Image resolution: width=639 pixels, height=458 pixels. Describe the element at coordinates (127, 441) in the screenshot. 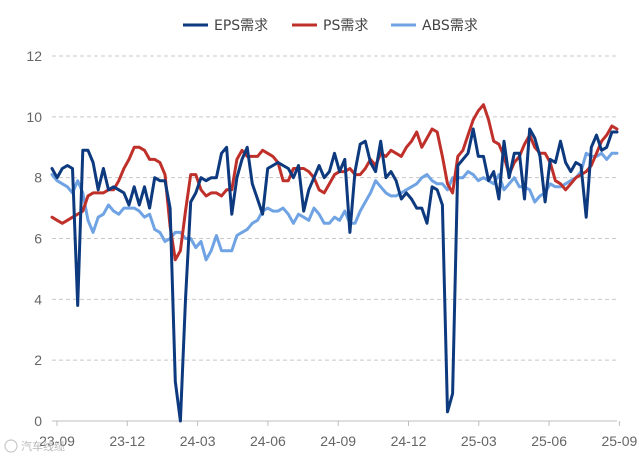

I see `x-tick-label: 23-12` at that location.